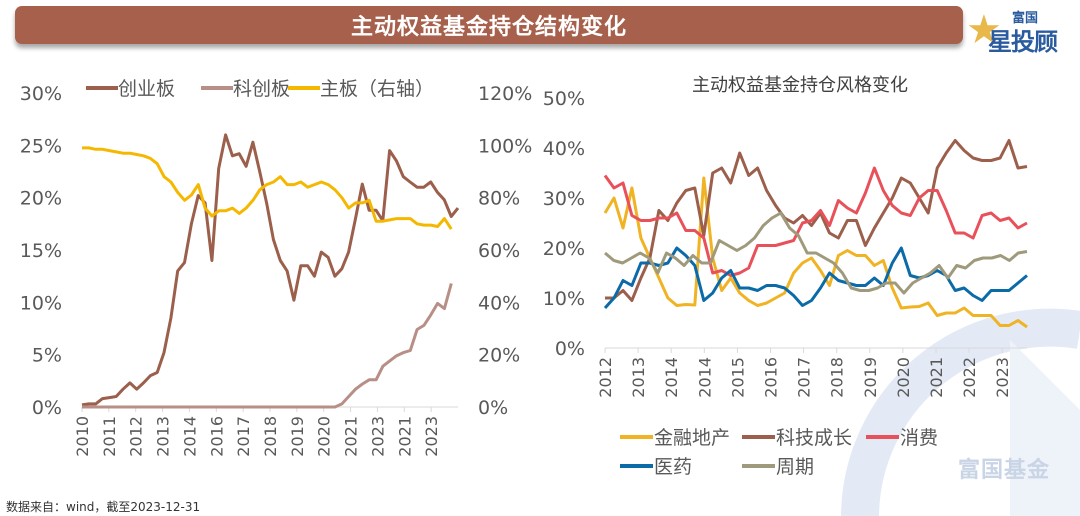  What do you see at coordinates (377, 89) in the screenshot?
I see `legend-label: 主板（右轴）` at bounding box center [377, 89].